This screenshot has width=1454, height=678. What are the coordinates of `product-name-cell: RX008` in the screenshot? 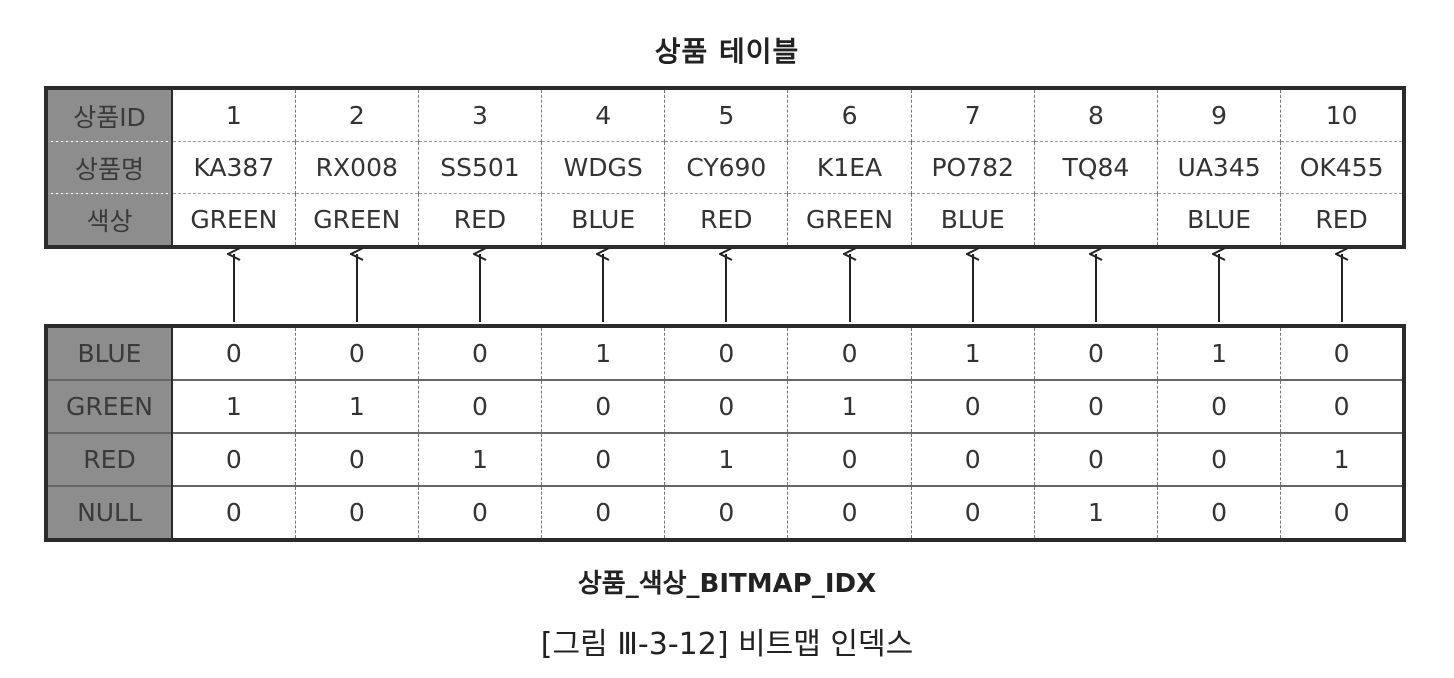 It's located at (356, 167).